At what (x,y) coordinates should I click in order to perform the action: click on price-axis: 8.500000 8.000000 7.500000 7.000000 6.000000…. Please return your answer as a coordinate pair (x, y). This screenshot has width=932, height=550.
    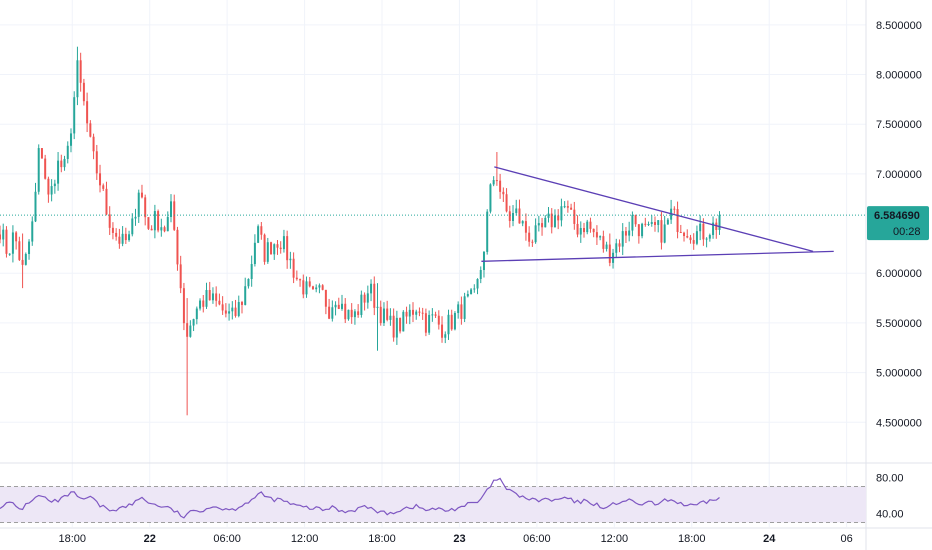
    Looking at the image, I should click on (899, 224).